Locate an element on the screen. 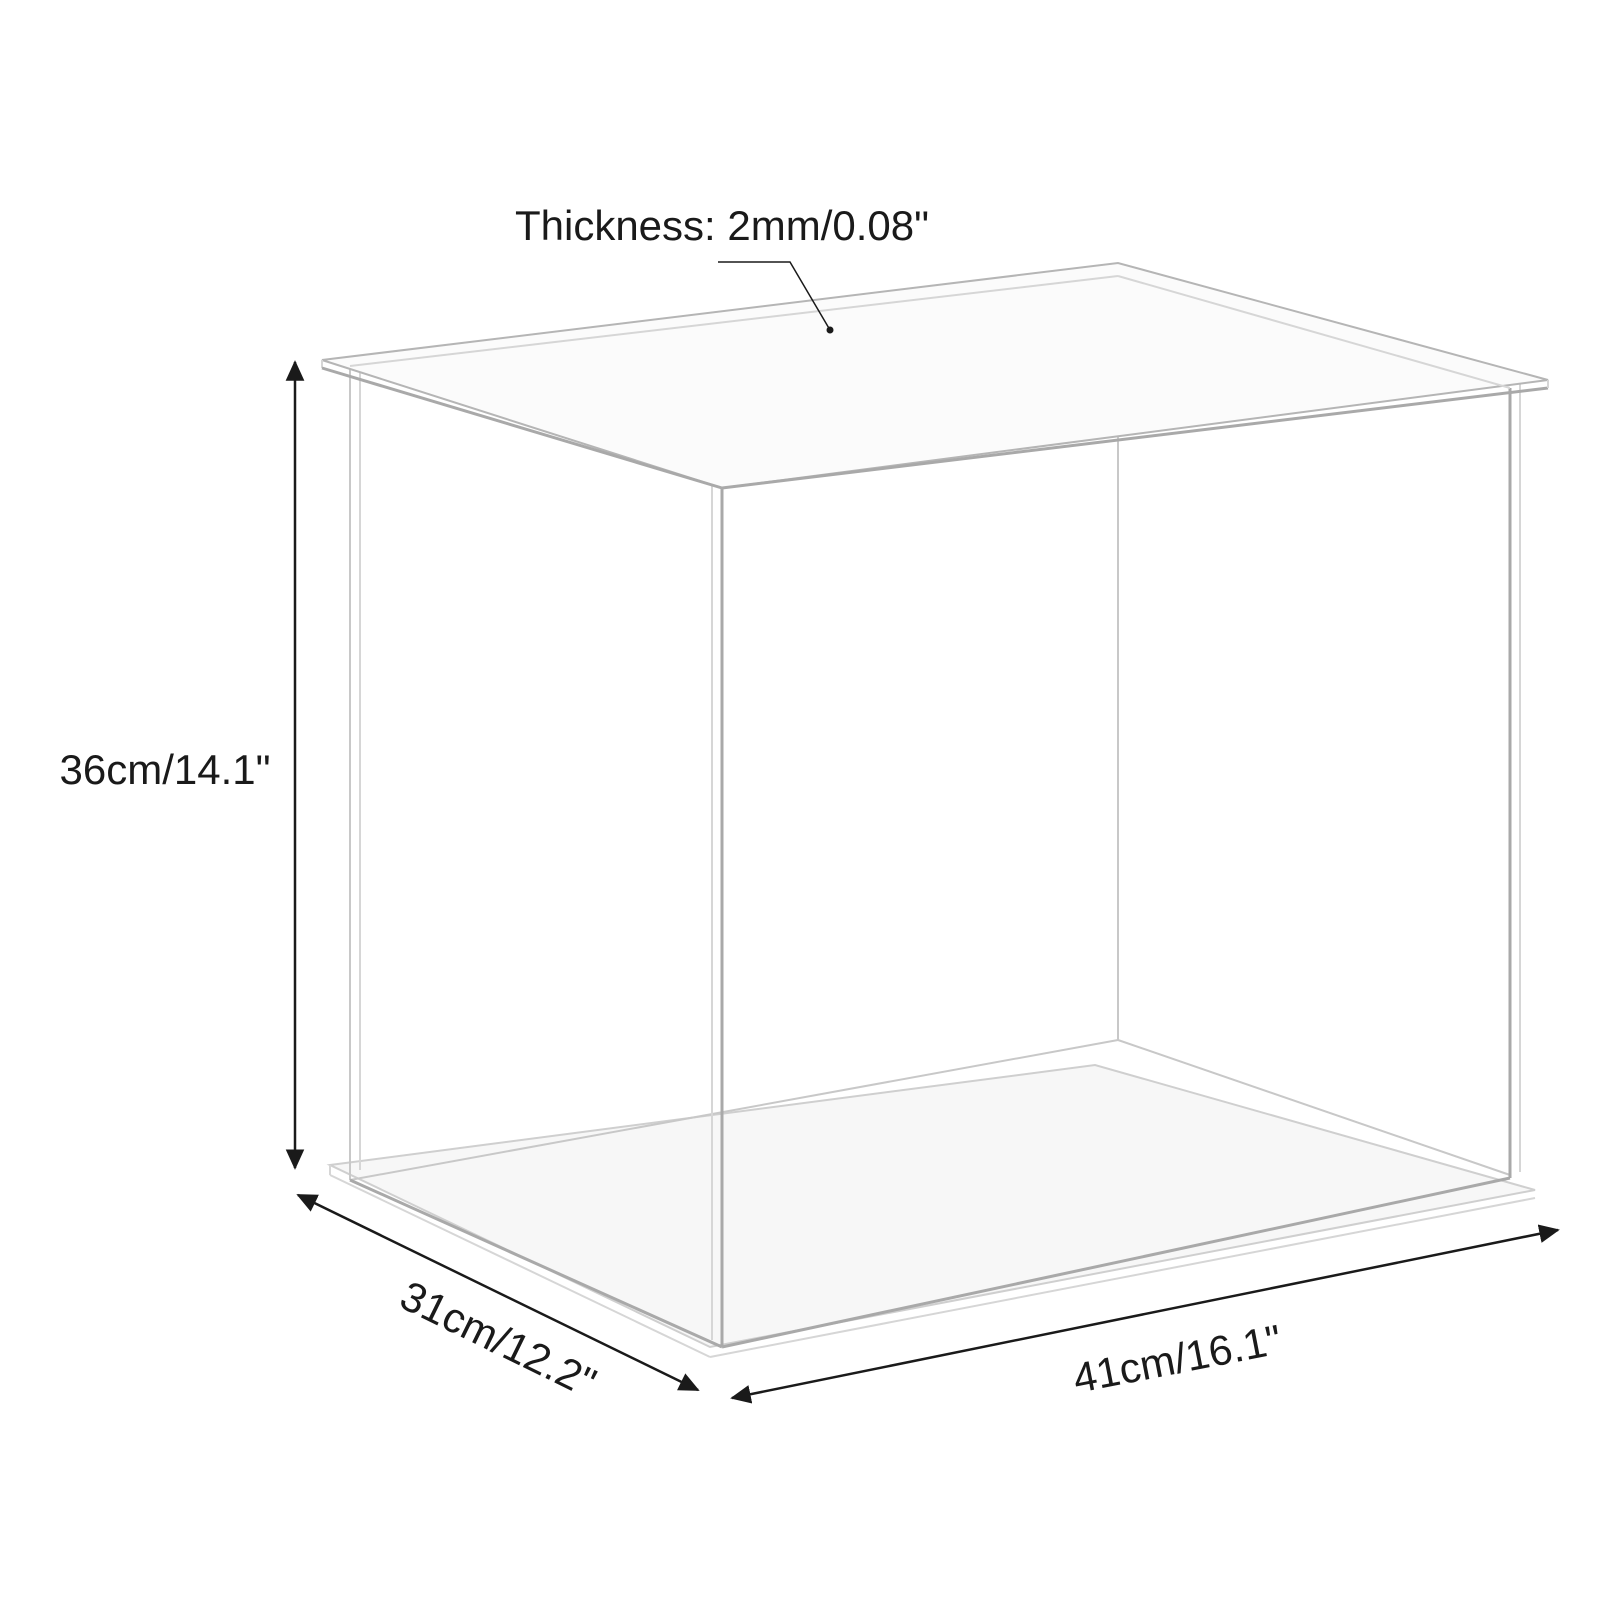 The image size is (1600, 1600). thickness-callout: Thickness: 2mm/0.08" is located at coordinates (722, 268).